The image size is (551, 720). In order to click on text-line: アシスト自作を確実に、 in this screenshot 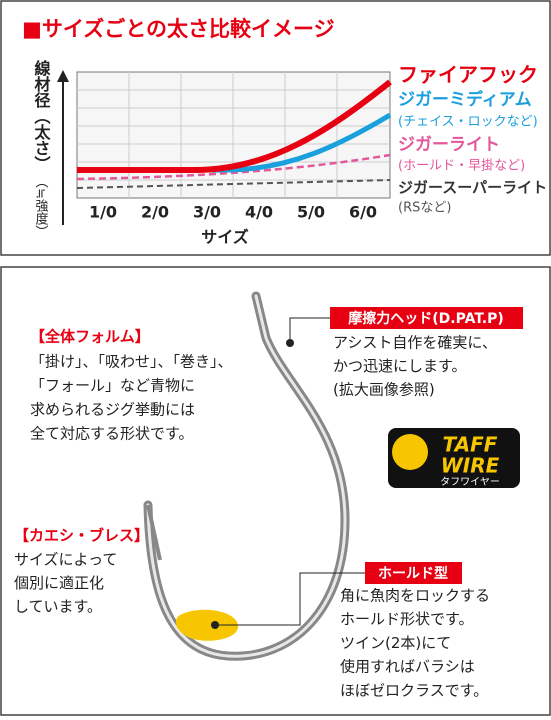, I will do `click(415, 343)`.